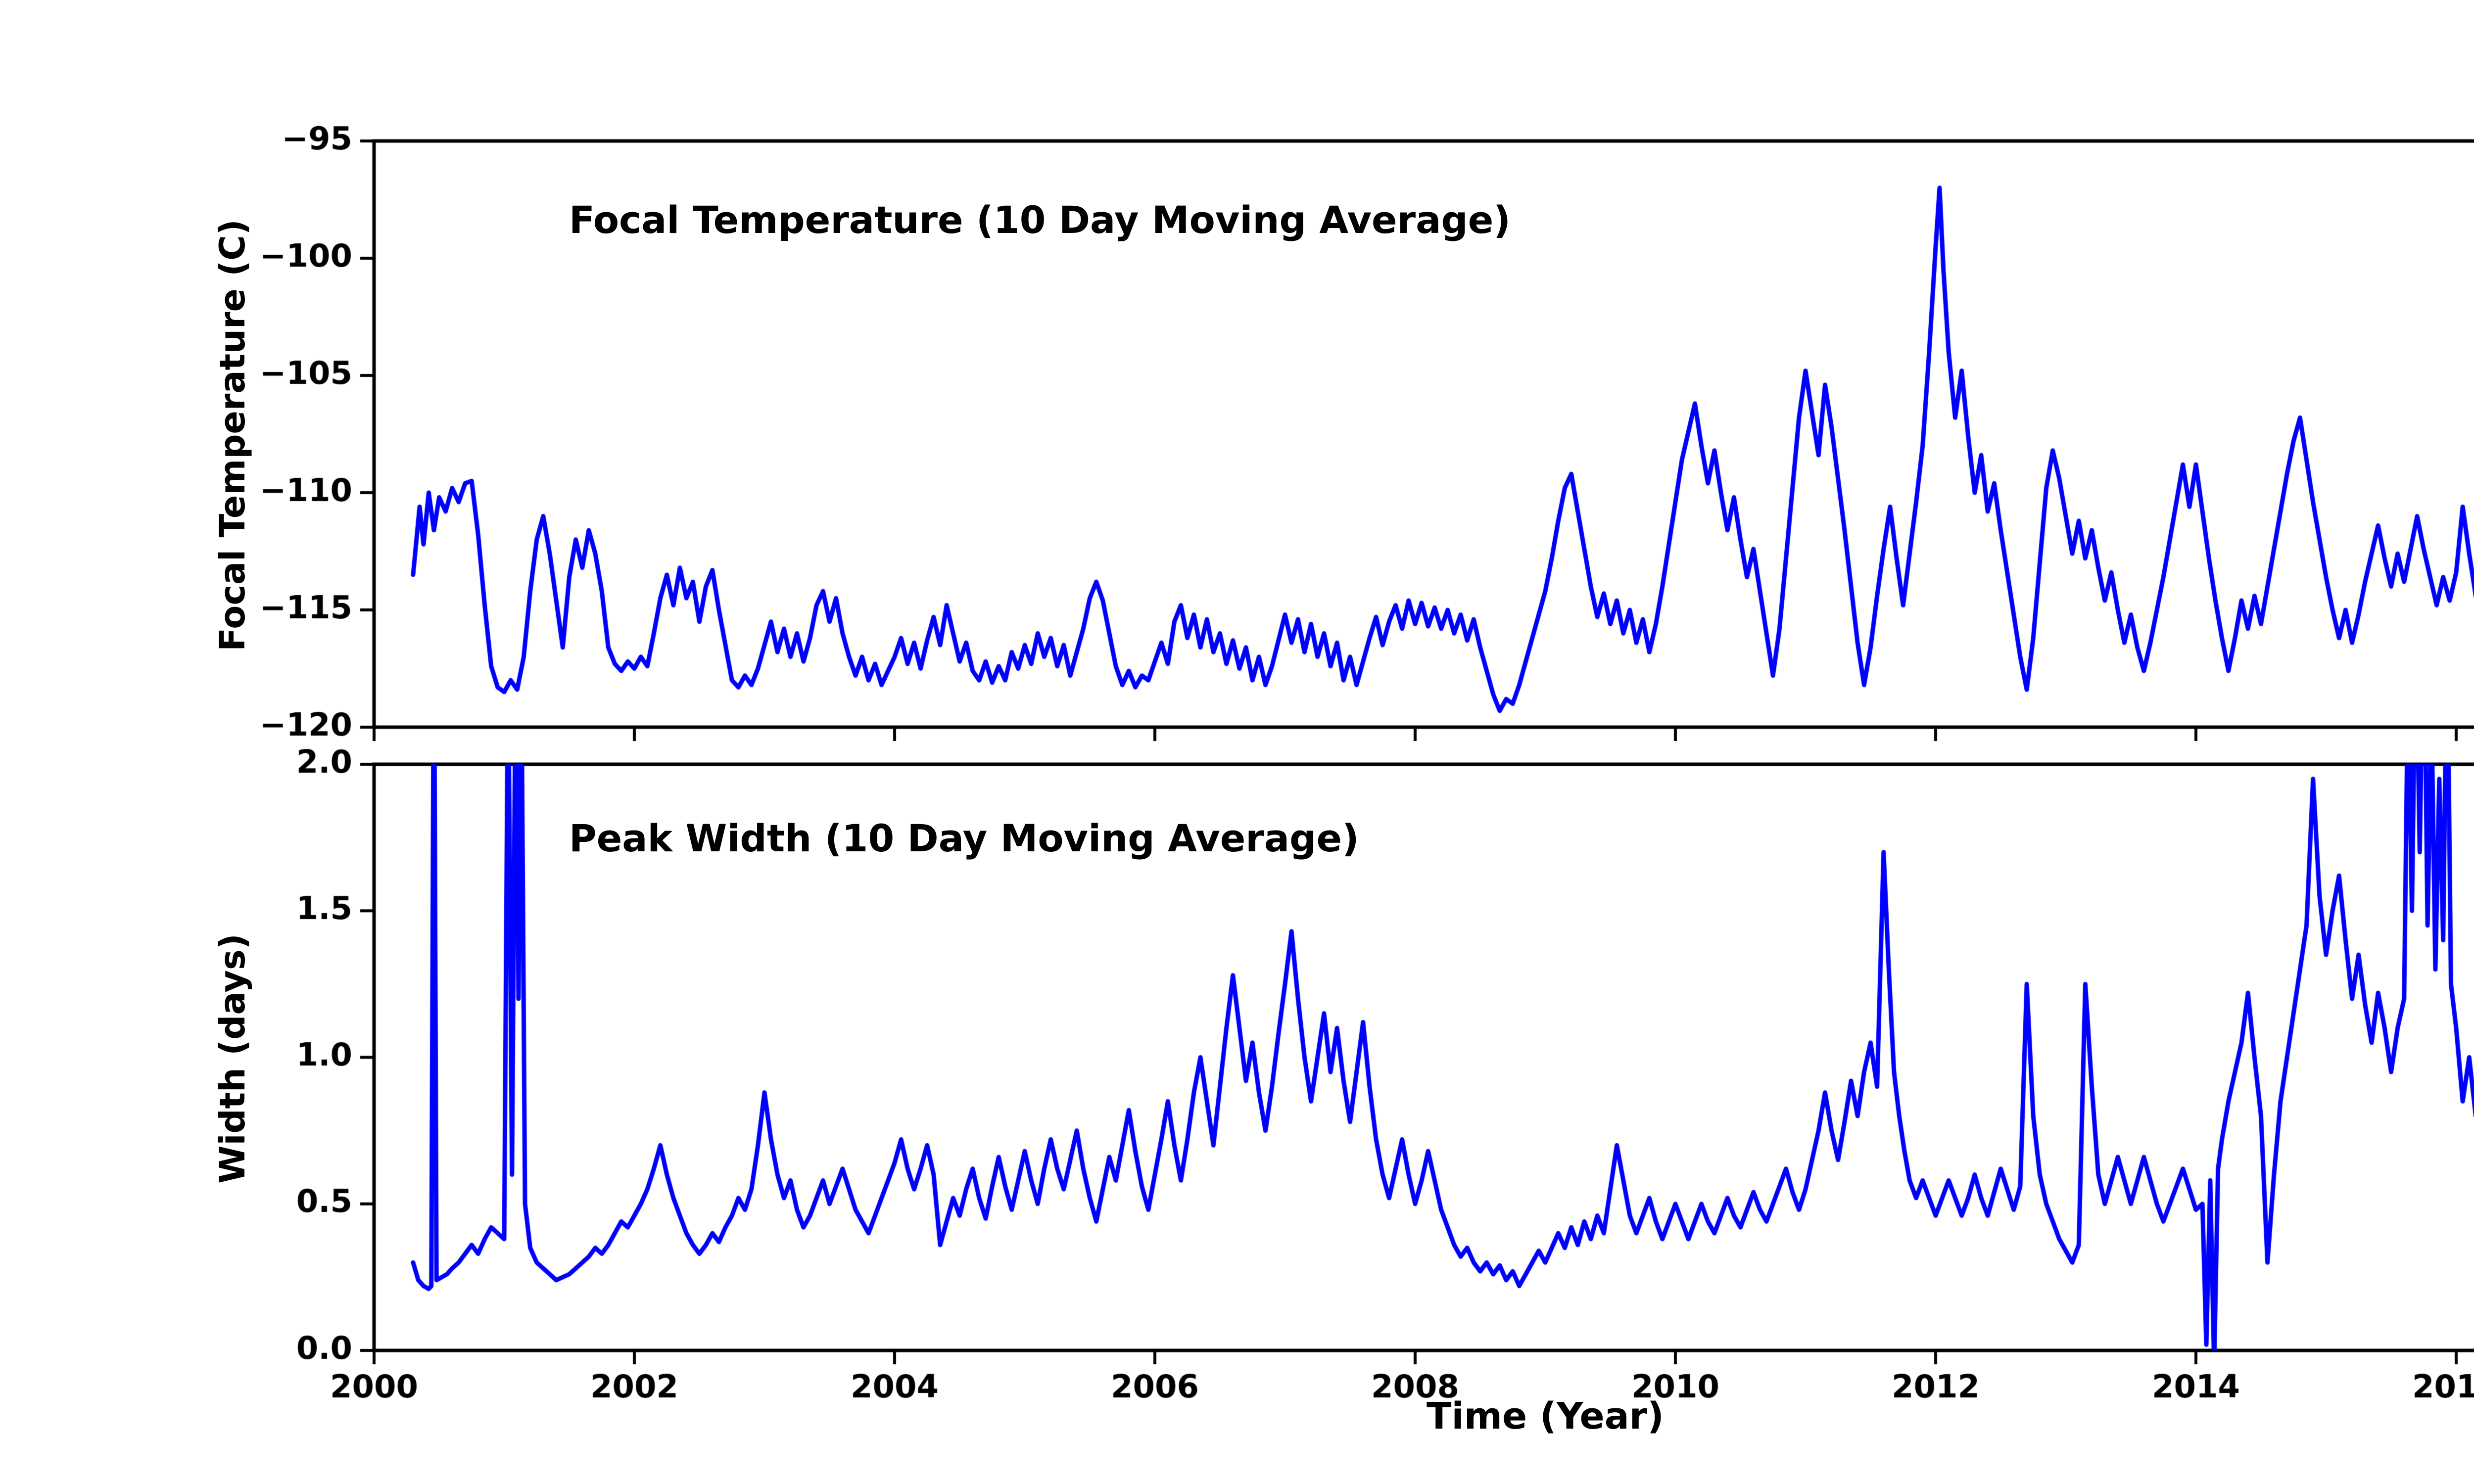 This screenshot has height=1484, width=2474. What do you see at coordinates (964, 838) in the screenshot?
I see `bottom-panel-title: Peak Width (10 Day Moving Average)` at bounding box center [964, 838].